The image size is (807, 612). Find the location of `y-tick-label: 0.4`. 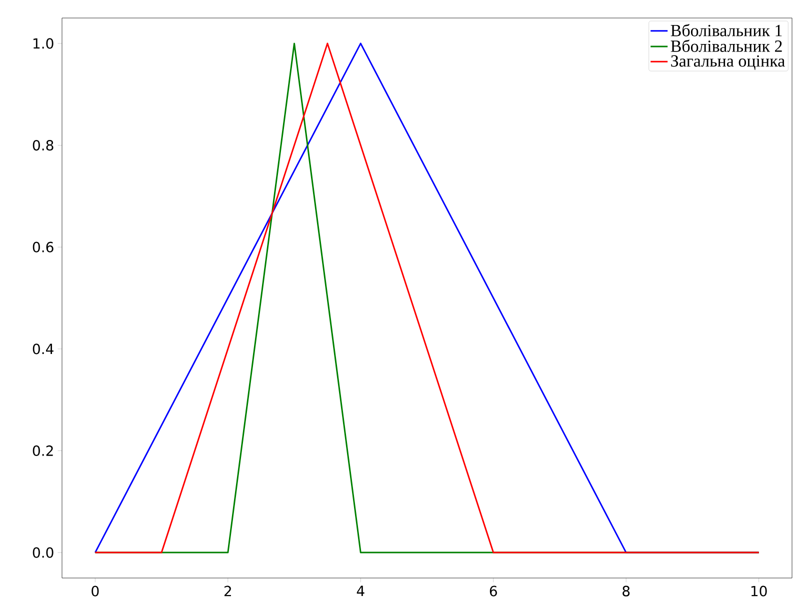

y-tick-label: 0.4 is located at coordinates (43, 349).